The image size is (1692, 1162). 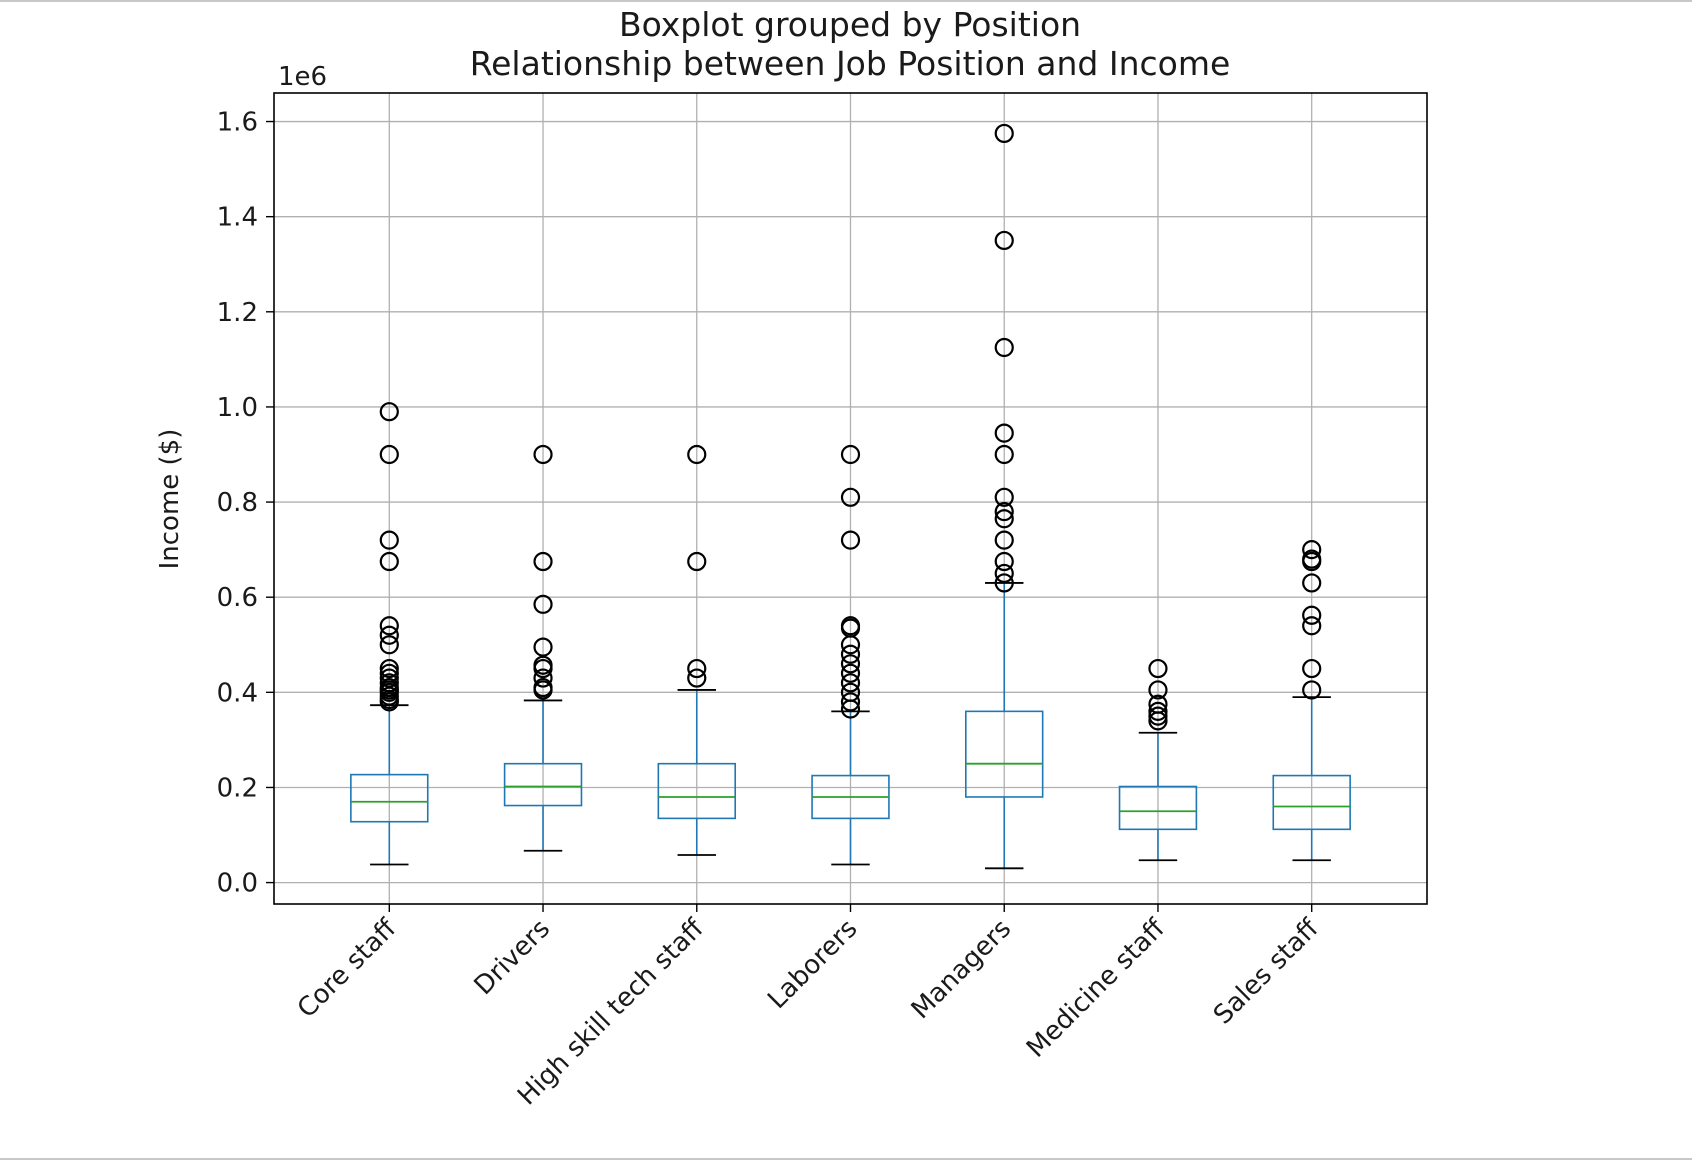 What do you see at coordinates (347, 968) in the screenshot?
I see `x-tick-label: Core staff` at bounding box center [347, 968].